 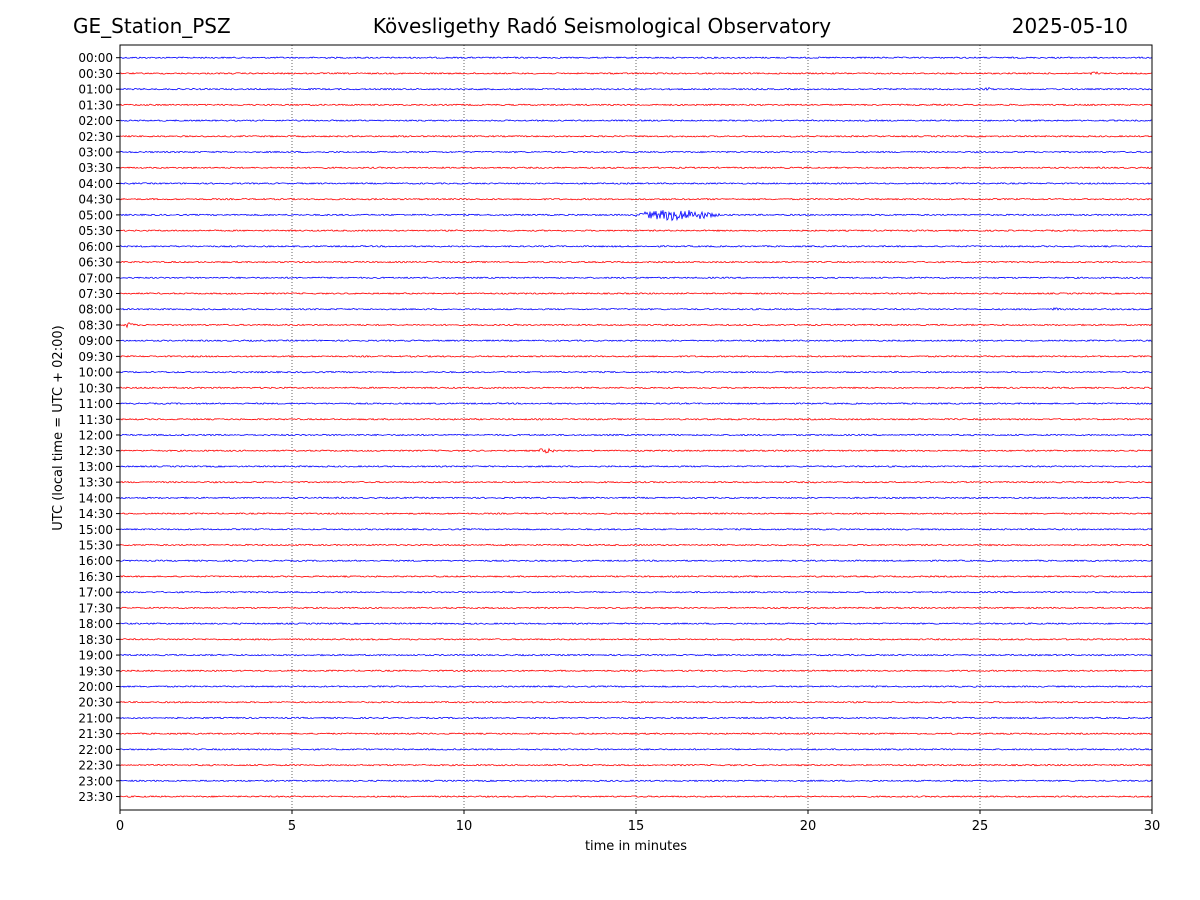 I want to click on y-tick-label: 14:00, so click(x=95, y=498).